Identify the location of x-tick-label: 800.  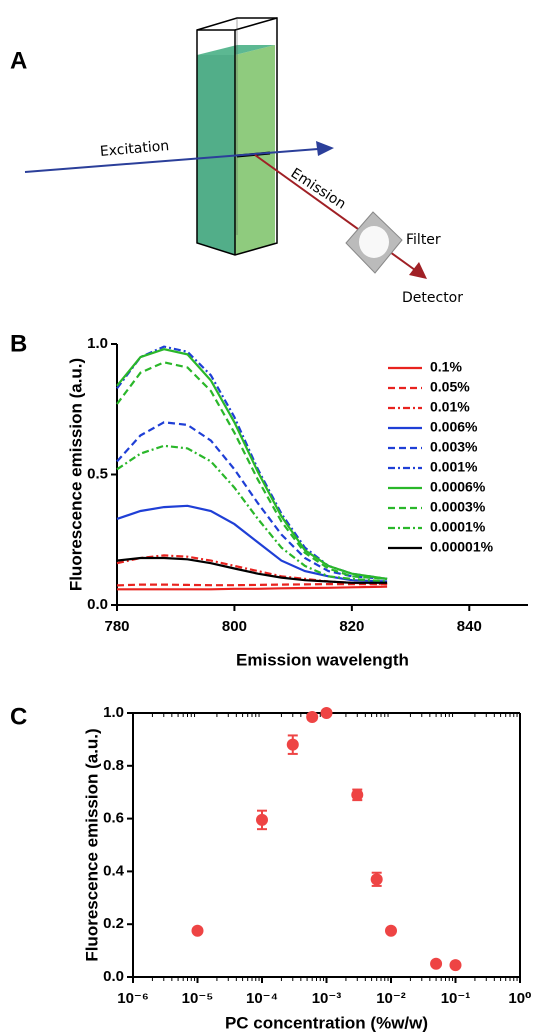
(234, 626).